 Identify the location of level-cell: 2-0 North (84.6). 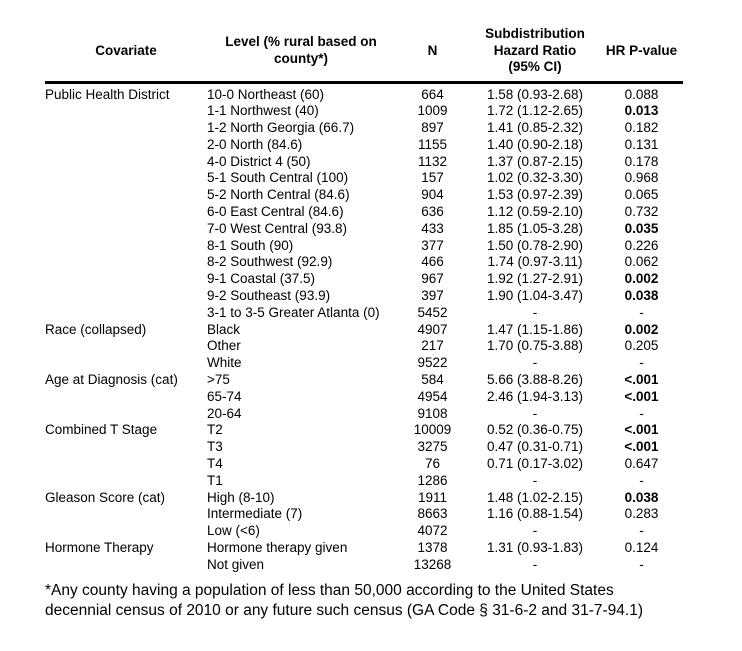
(255, 144).